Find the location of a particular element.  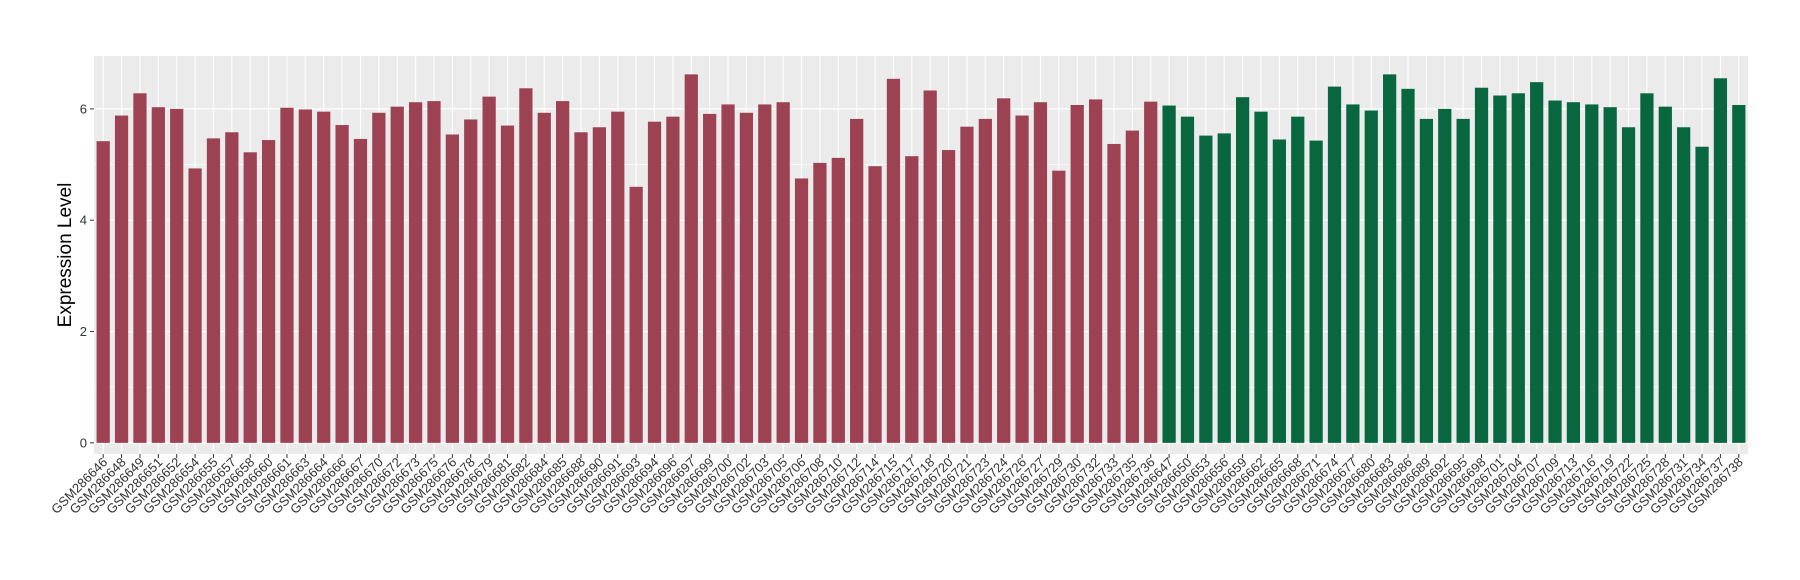

bar-GSM286692 is located at coordinates (1445, 275).